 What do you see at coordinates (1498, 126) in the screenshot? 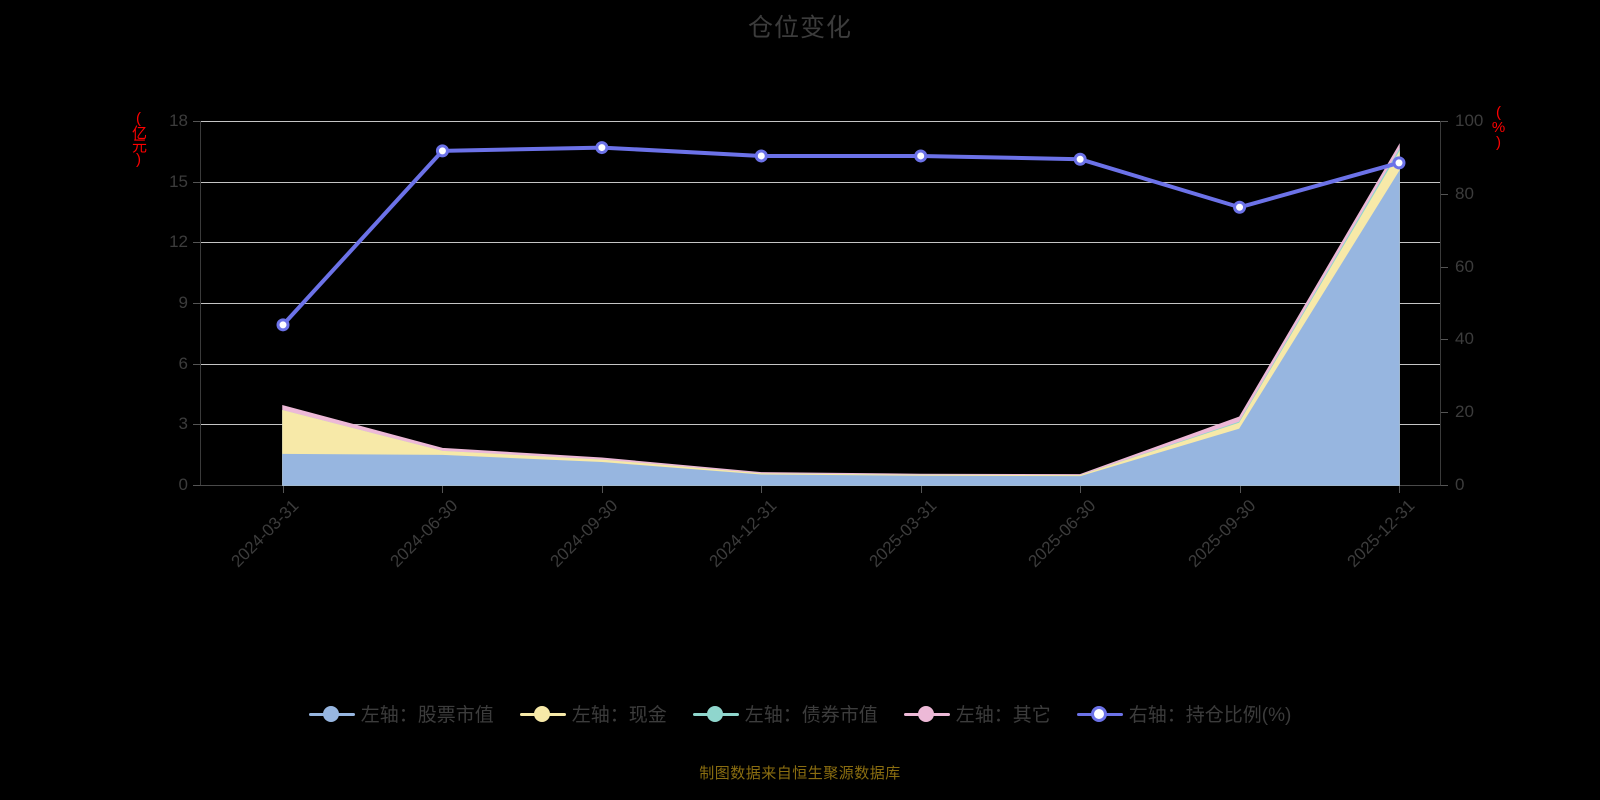
I see `right-axis-unit: (%)` at bounding box center [1498, 126].